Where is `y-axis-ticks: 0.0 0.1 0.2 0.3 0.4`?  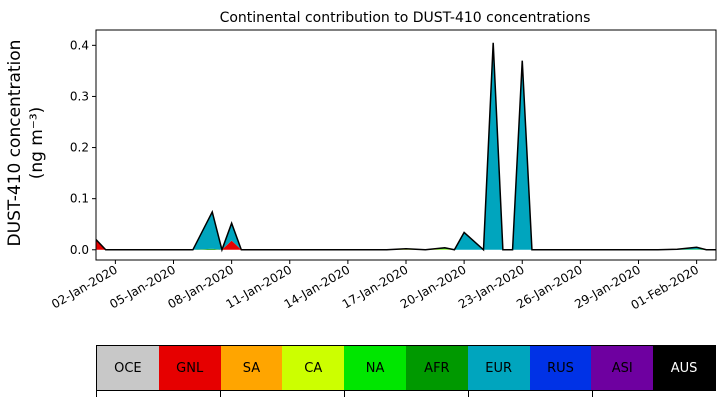
y-axis-ticks: 0.0 0.1 0.2 0.3 0.4 is located at coordinates (83, 147).